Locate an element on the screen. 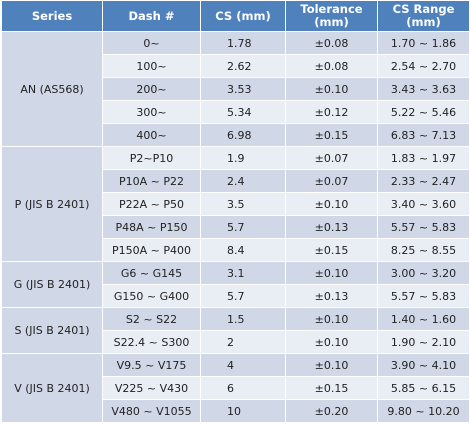 The image size is (470, 435). cs-range-cell: 3.00 ~ 3.20 is located at coordinates (423, 273).